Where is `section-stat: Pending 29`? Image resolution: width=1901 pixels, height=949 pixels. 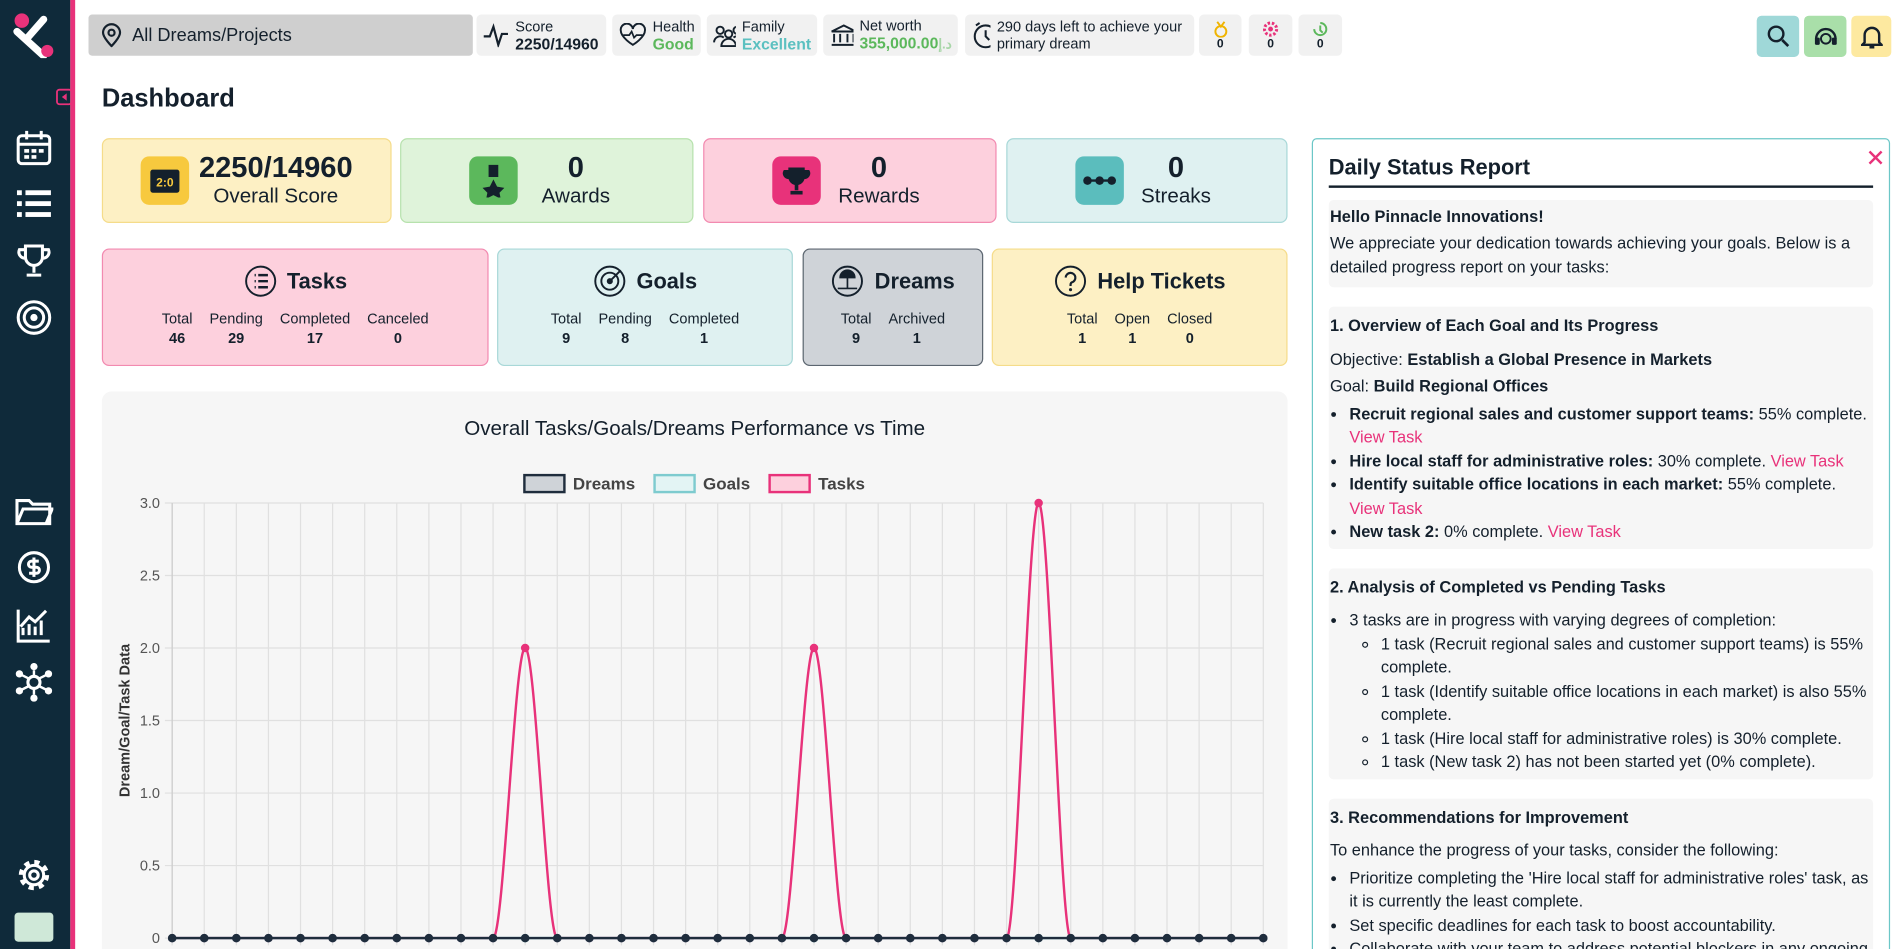 section-stat: Pending 29 is located at coordinates (235, 328).